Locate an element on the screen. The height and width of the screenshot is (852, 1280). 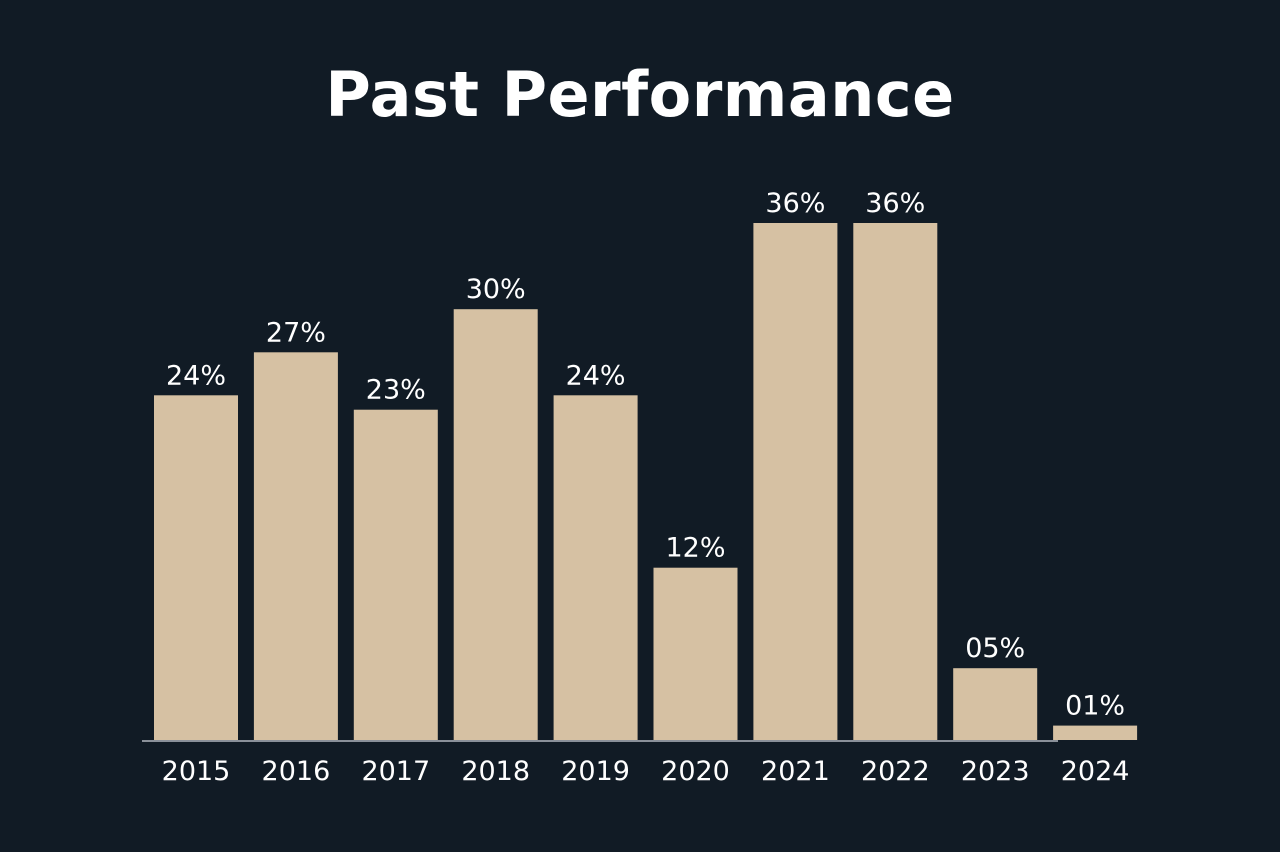
x-tick-labels-group: 2015 2016 2017 2018 2019 2020 2021 2022 2023 2024 is located at coordinates (646, 771).